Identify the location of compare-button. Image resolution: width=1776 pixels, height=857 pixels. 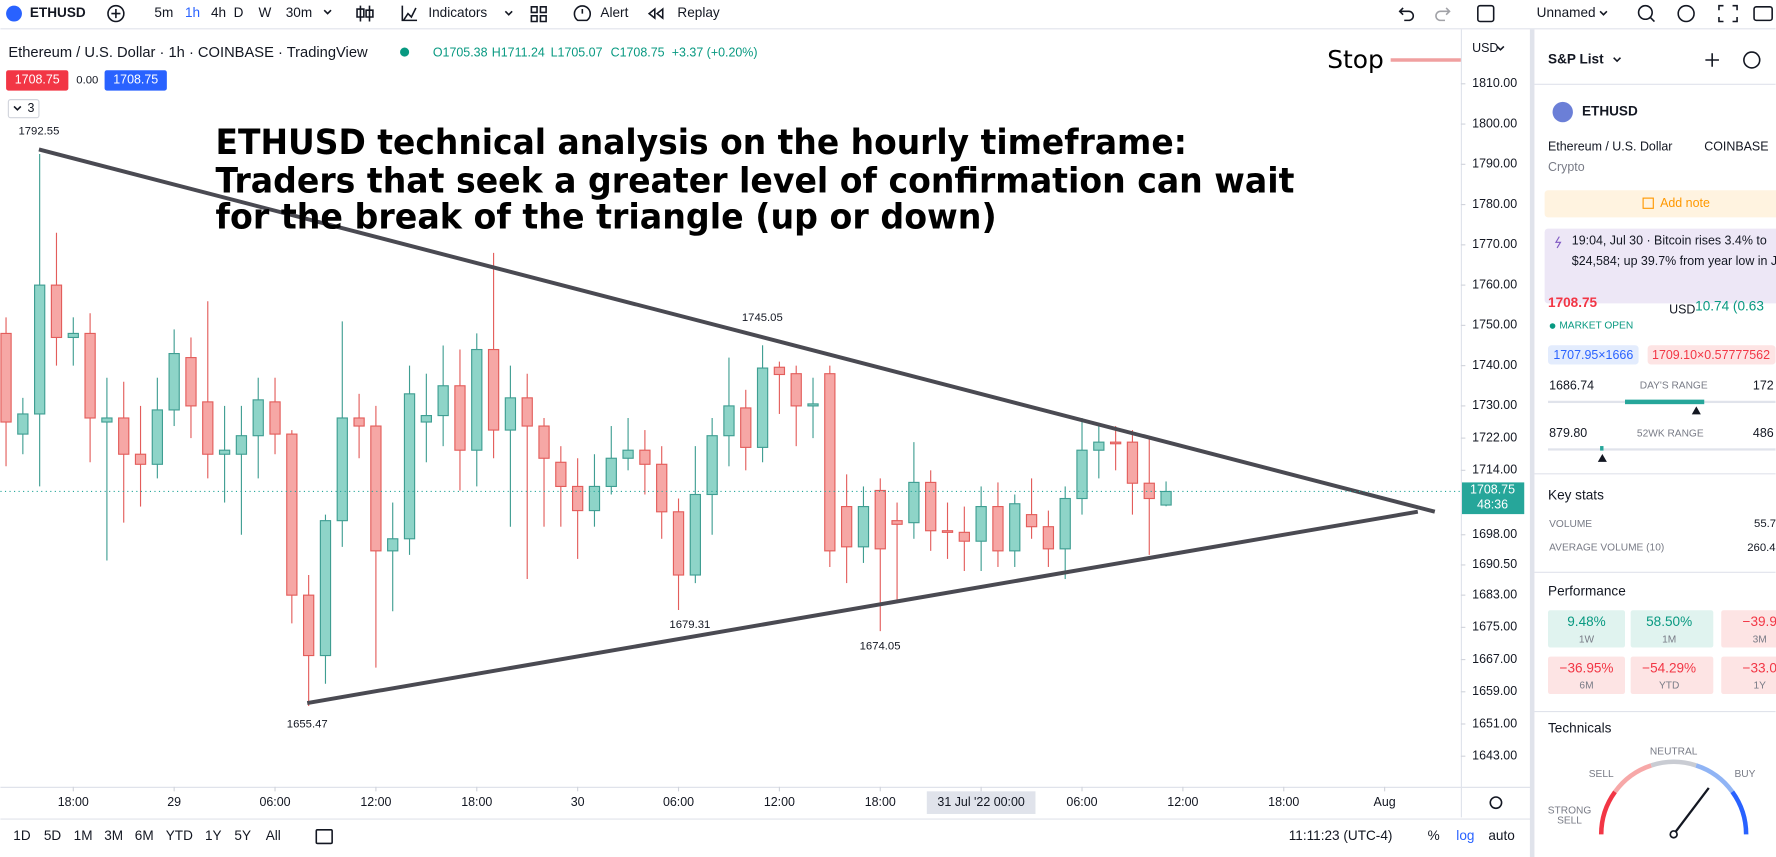
(116, 13).